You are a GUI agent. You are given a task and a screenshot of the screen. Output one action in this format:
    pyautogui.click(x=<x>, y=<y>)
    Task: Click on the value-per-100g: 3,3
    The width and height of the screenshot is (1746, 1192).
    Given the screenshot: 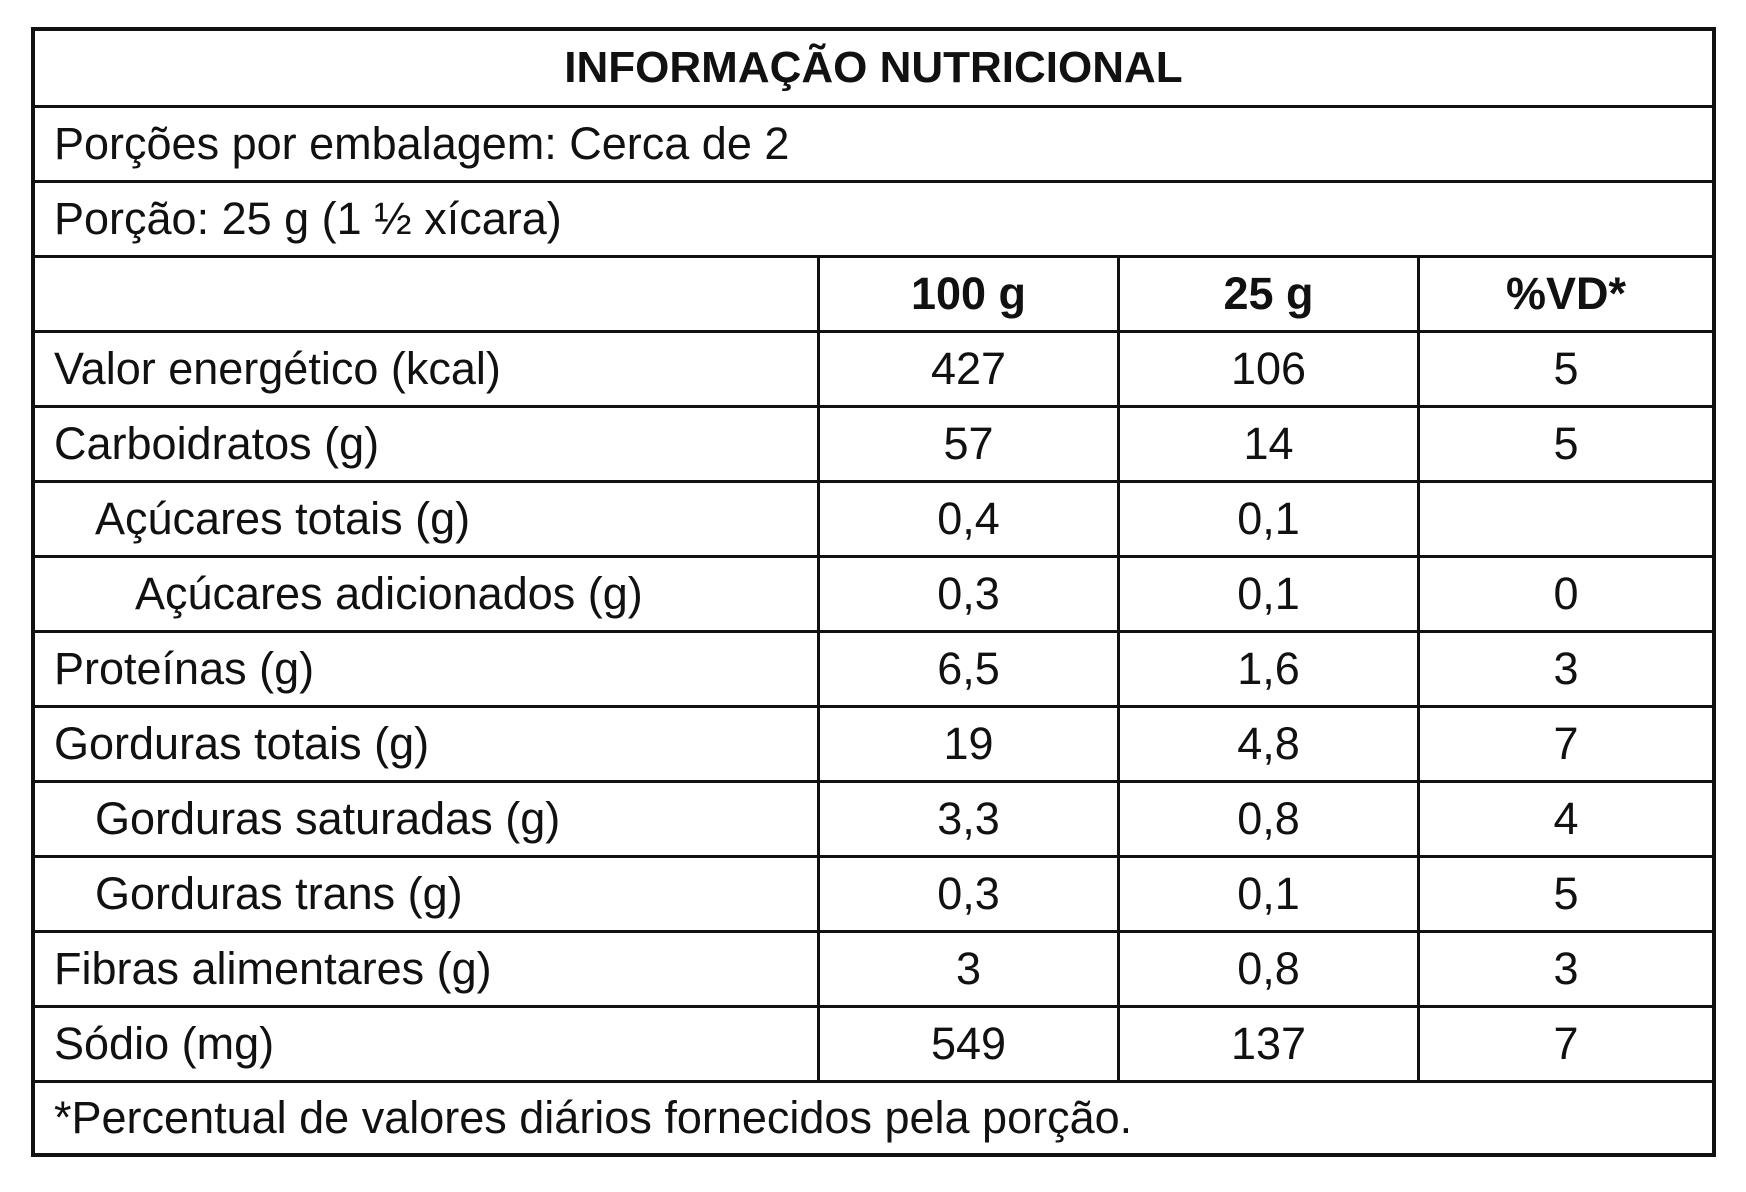 What is the action you would take?
    pyautogui.click(x=970, y=819)
    